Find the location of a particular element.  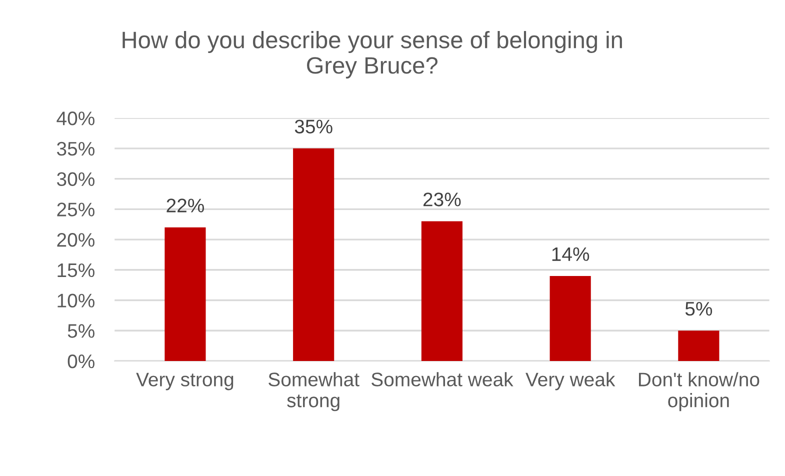

data-label: 35% is located at coordinates (313, 127).